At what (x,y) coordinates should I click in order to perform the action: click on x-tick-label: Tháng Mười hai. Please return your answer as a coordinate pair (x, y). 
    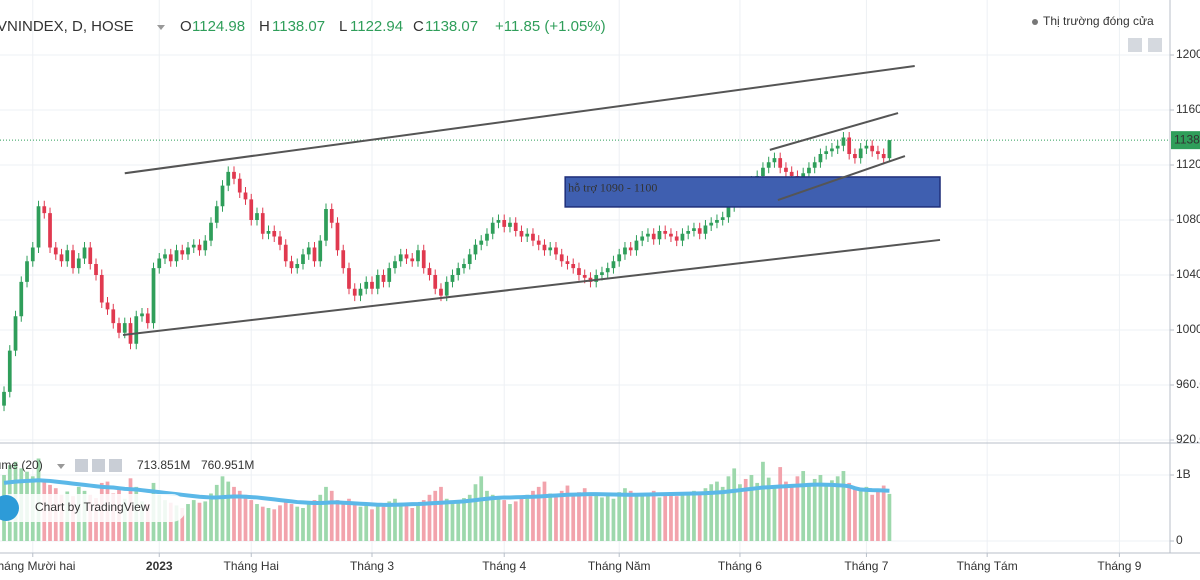
    Looking at the image, I should click on (37, 566).